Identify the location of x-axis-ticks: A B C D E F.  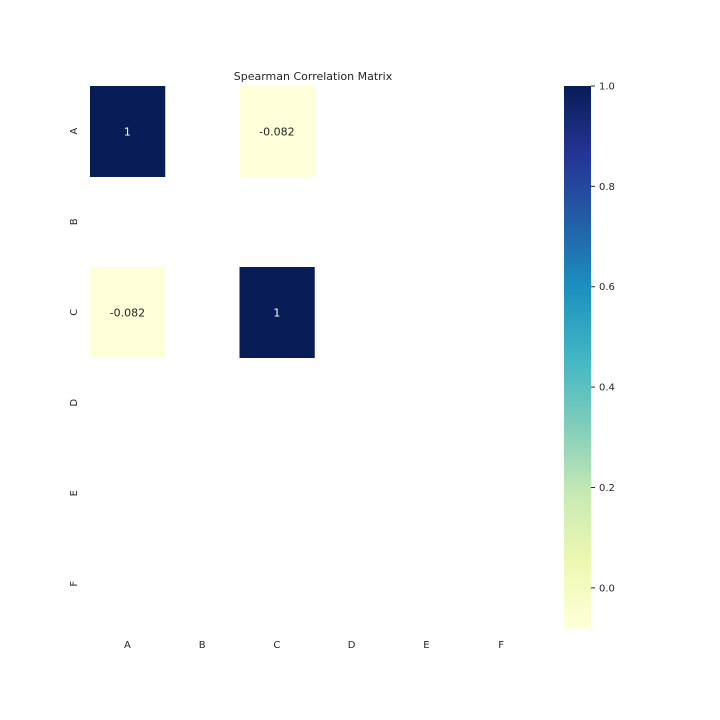
(314, 645).